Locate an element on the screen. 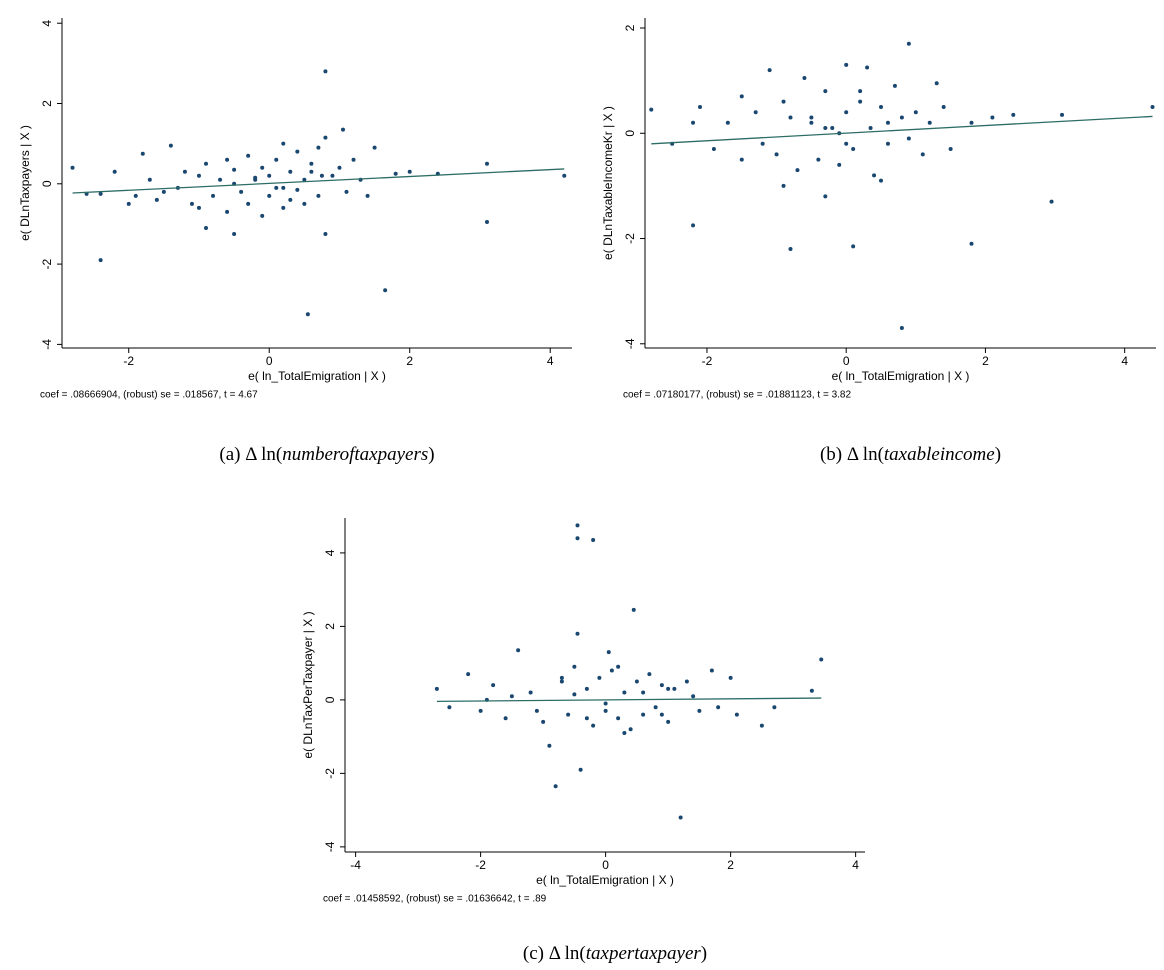 Image resolution: width=1164 pixels, height=970 pixels. caption-part: (a) Δ ln( is located at coordinates (250, 454).